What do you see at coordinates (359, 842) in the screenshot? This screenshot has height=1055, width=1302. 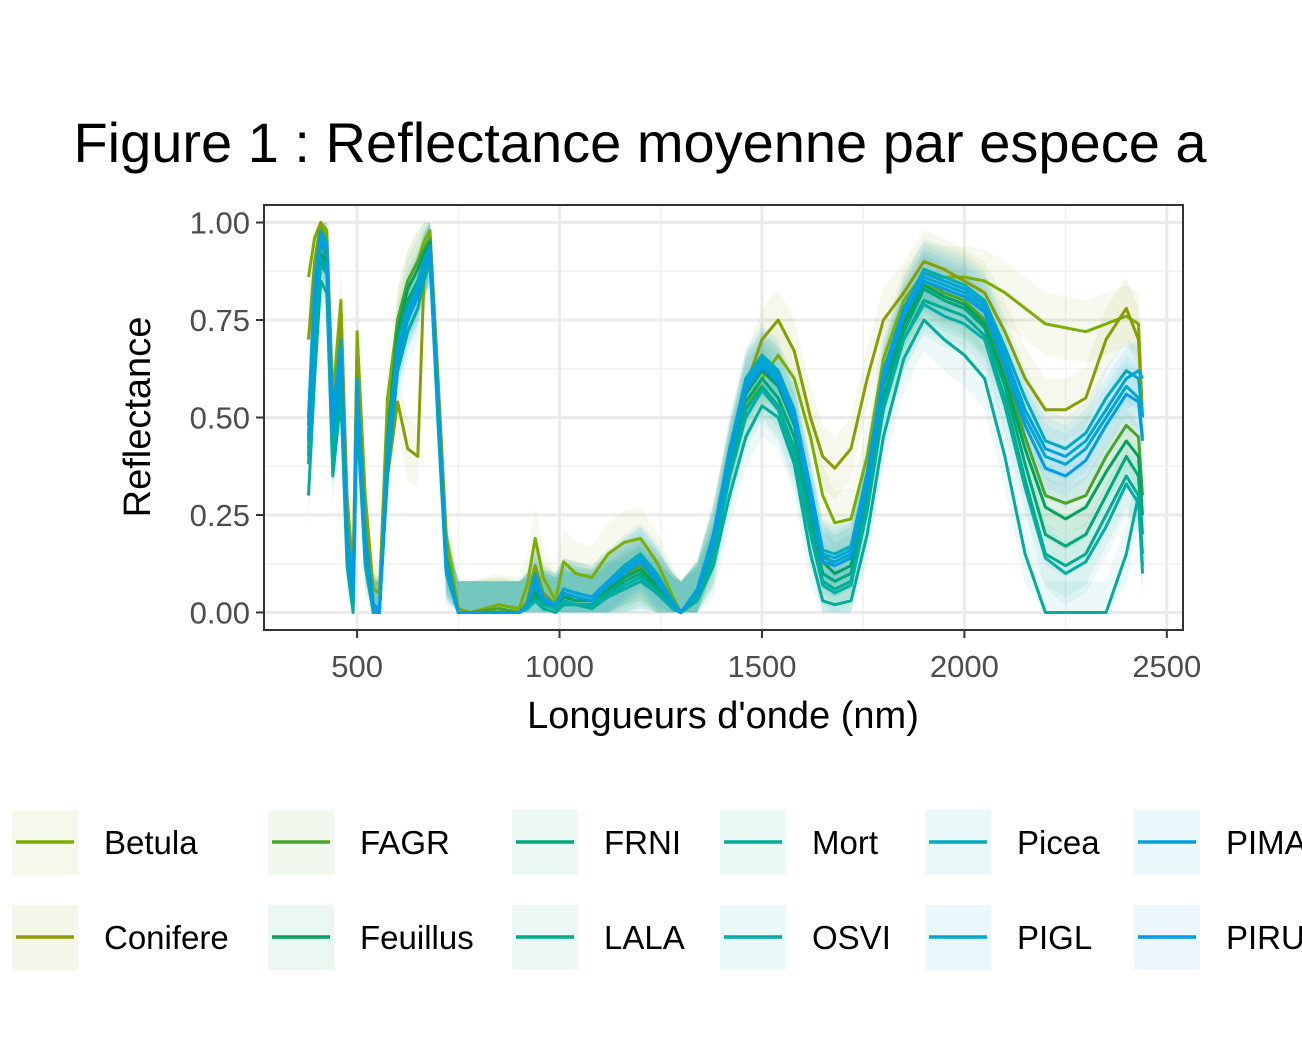 I see `legend-item-fagr: FAGR` at bounding box center [359, 842].